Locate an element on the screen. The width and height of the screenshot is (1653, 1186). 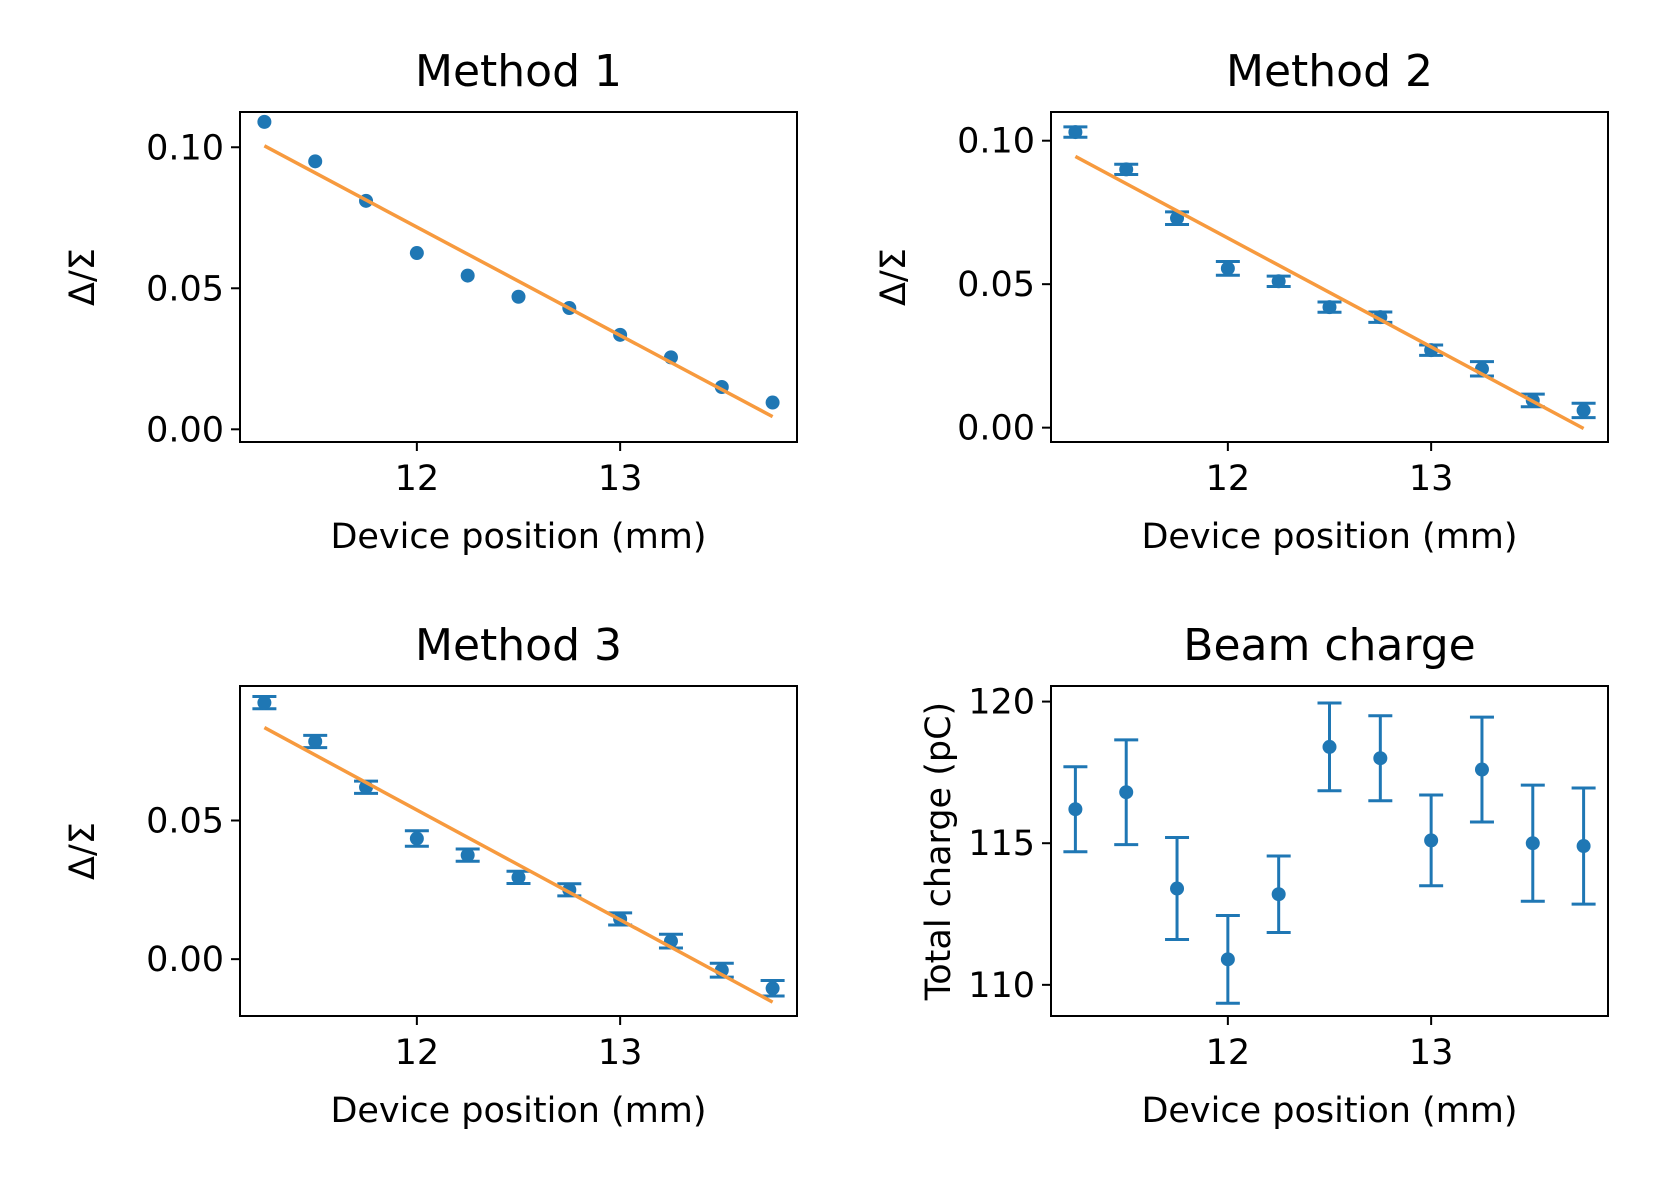
subplot-title: Method 3 is located at coordinates (518, 645).